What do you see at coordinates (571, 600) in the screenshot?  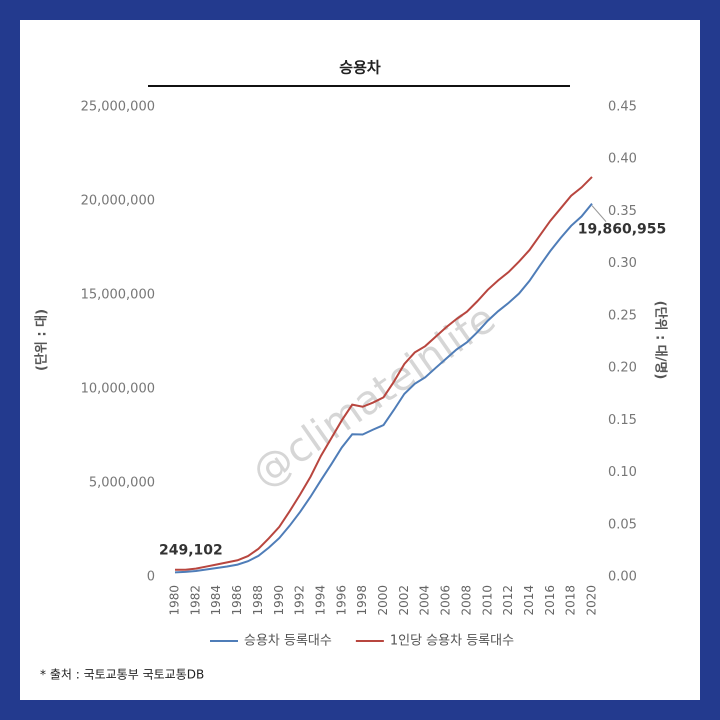 I see `x-tick-label: 2018` at bounding box center [571, 600].